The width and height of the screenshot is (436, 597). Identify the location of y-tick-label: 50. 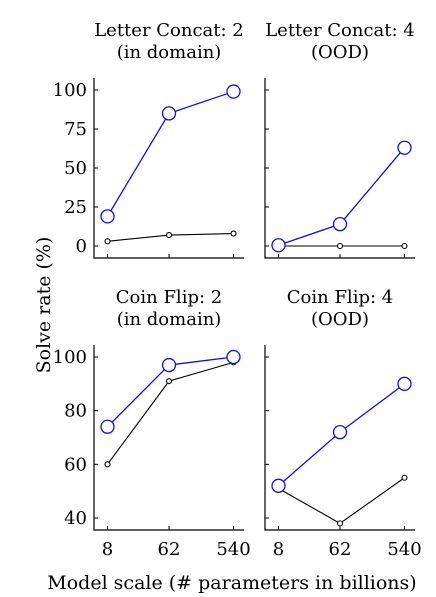
(75, 168).